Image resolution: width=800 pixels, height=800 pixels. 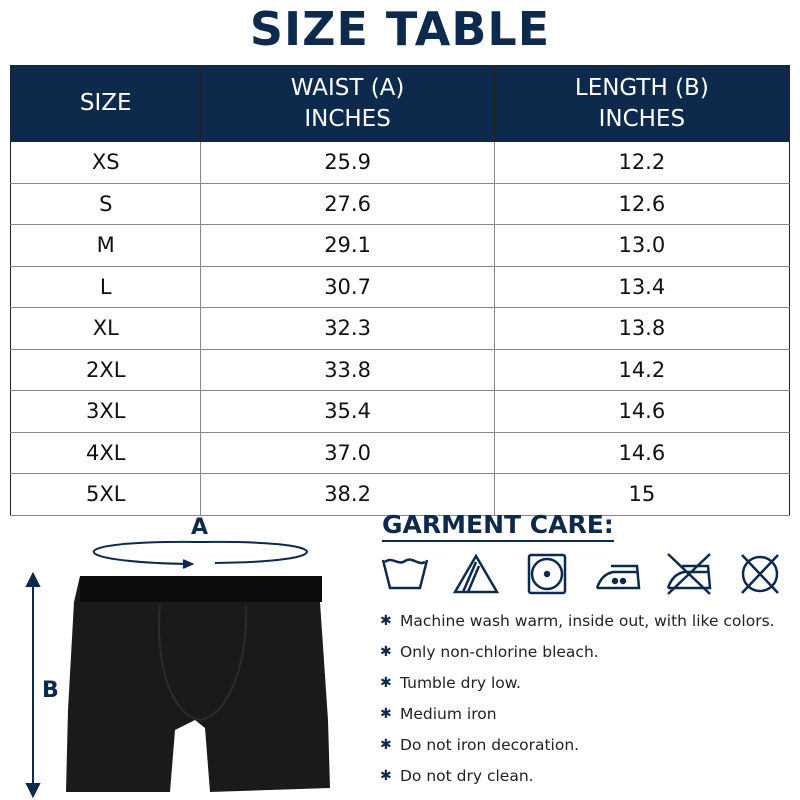 I want to click on table-cell: 14.2, so click(x=642, y=369).